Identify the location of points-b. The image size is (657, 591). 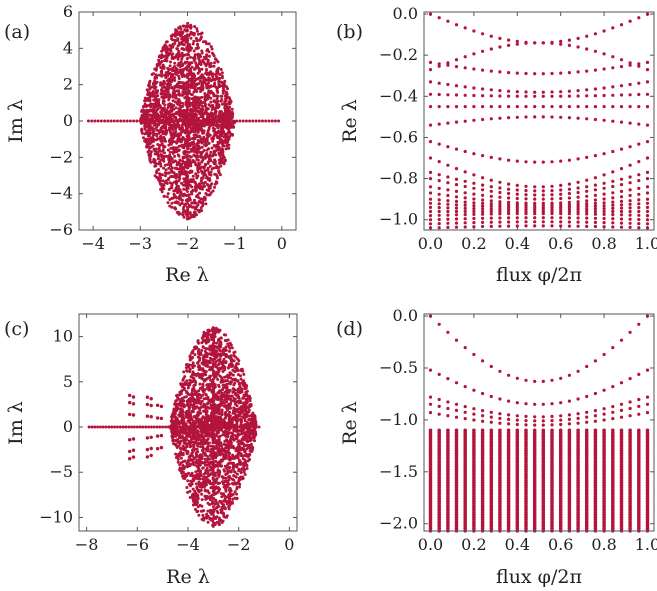
(539, 121).